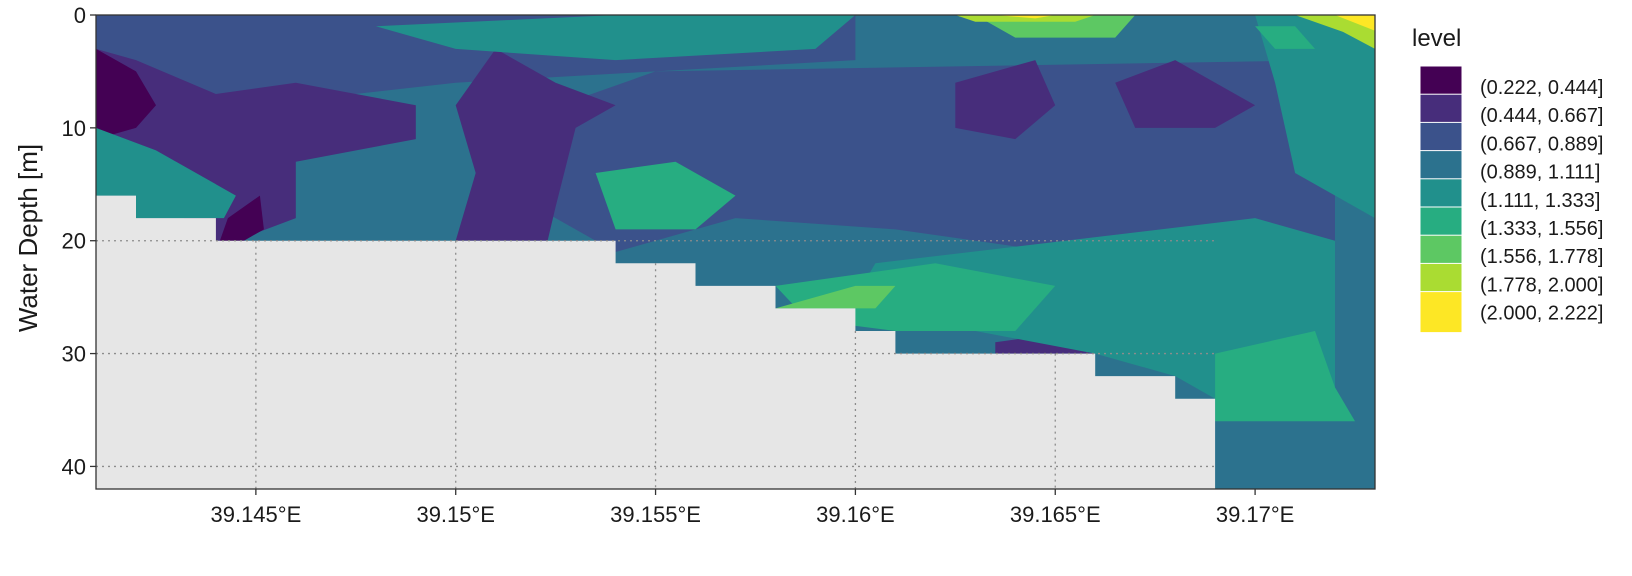 The height and width of the screenshot is (576, 1632). I want to click on legend-label: (1.778, 2.000], so click(1541, 285).